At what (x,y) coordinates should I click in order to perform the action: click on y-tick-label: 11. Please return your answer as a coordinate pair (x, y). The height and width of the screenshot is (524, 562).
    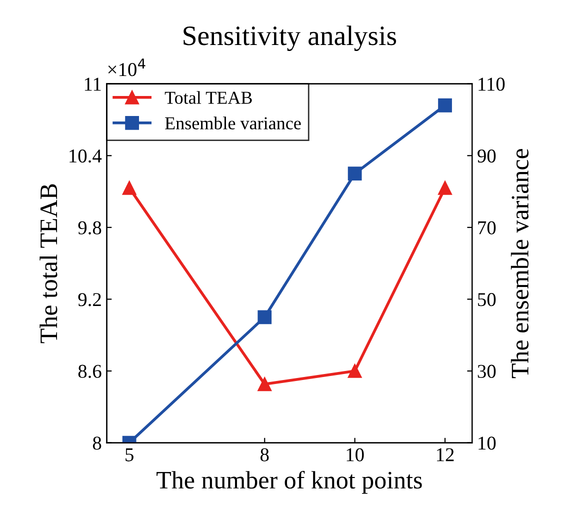
    Looking at the image, I should click on (92, 84).